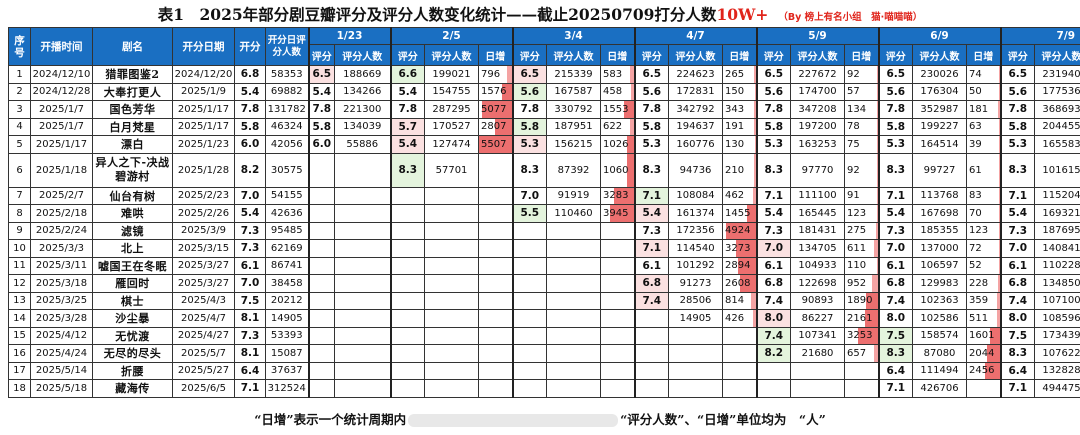 The width and height of the screenshot is (1080, 435). I want to click on cell-daily-increase: 2608, so click(740, 283).